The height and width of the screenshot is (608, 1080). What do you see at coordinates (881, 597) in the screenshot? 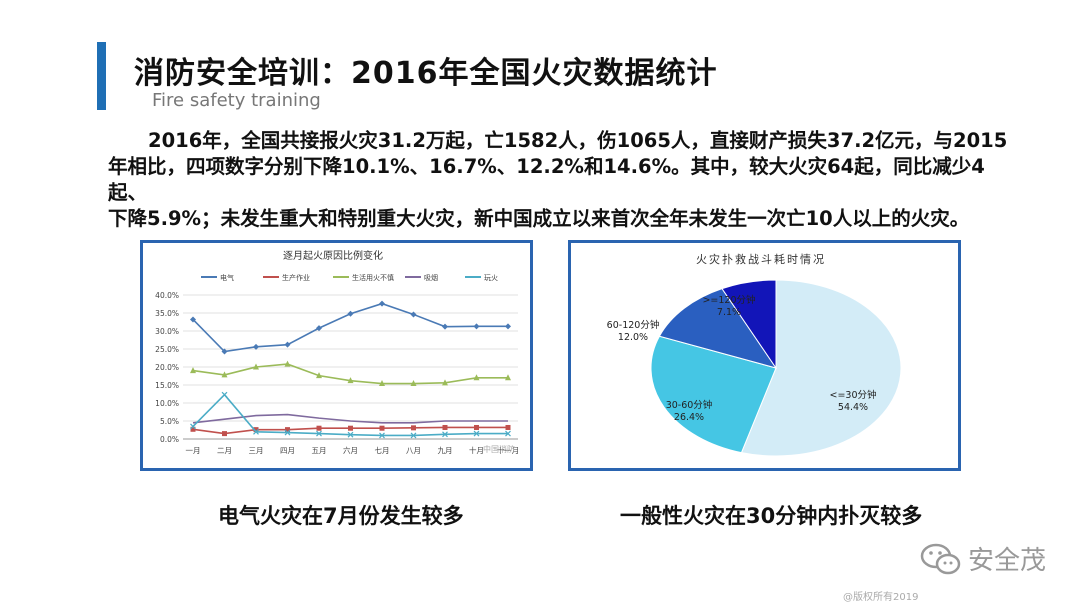
I see `copyright-text: @版权所有2019` at bounding box center [881, 597].